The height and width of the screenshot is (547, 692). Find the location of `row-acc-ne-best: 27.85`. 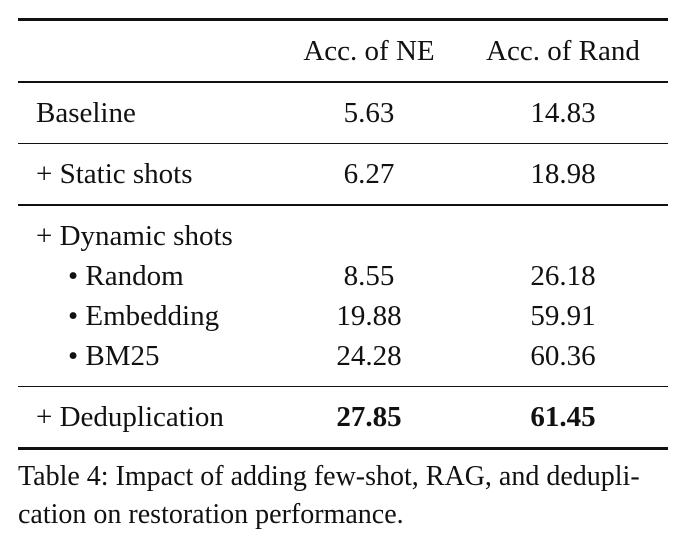

row-acc-ne-best: 27.85 is located at coordinates (369, 417).